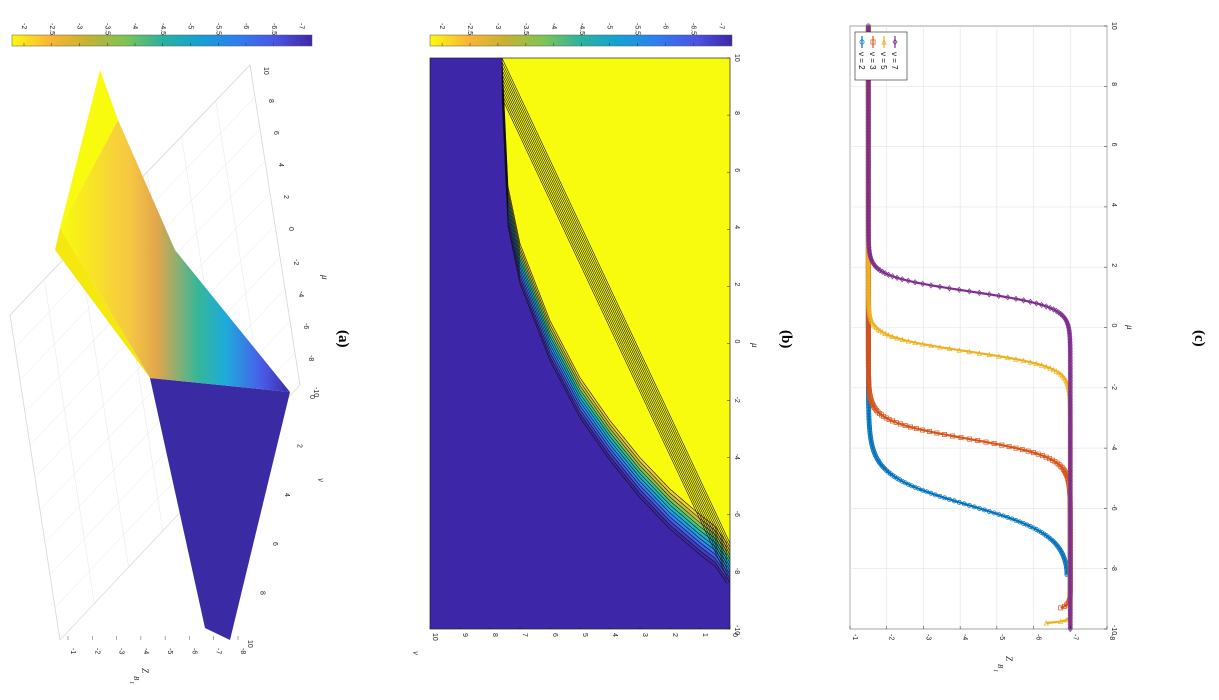  I want to click on panel-c-z-label-subsub: 1, so click(995, 670).